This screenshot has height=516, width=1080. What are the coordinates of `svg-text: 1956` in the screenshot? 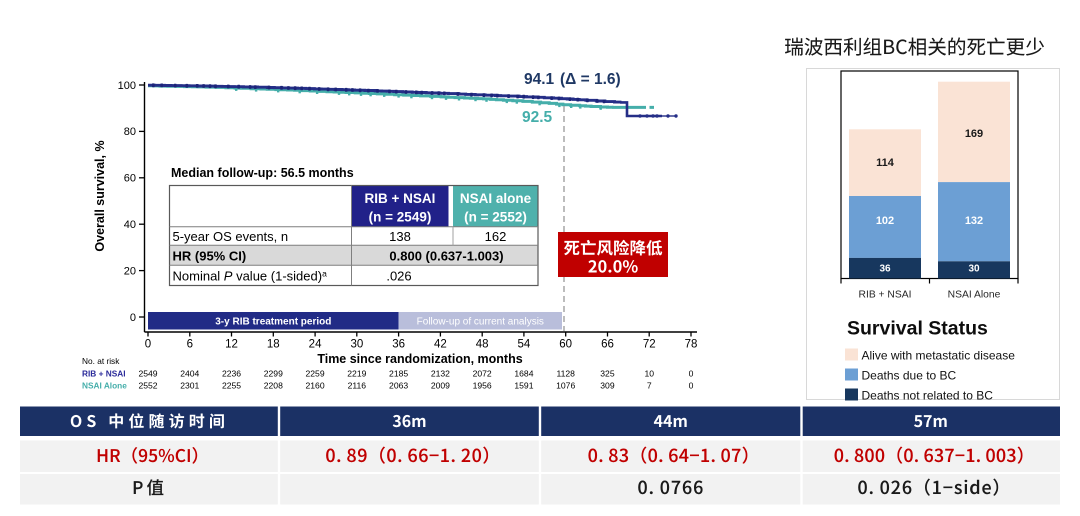 It's located at (482, 386).